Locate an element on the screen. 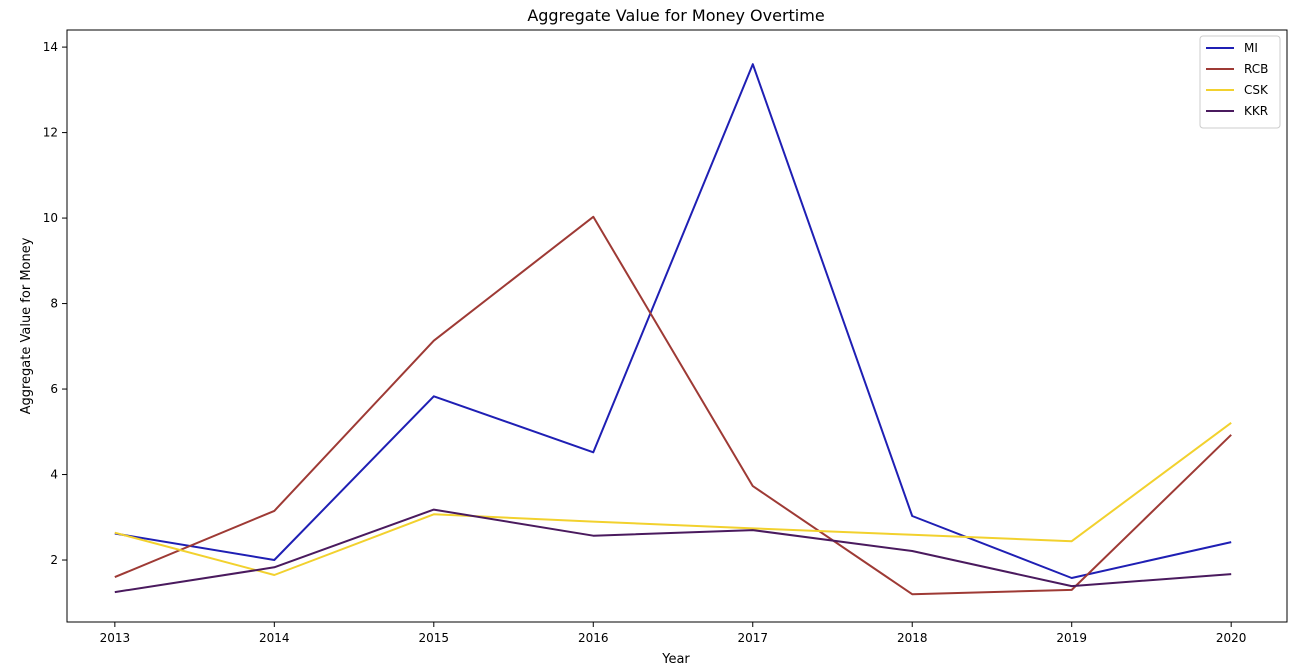  x-tick-label: 2014 is located at coordinates (274, 638).